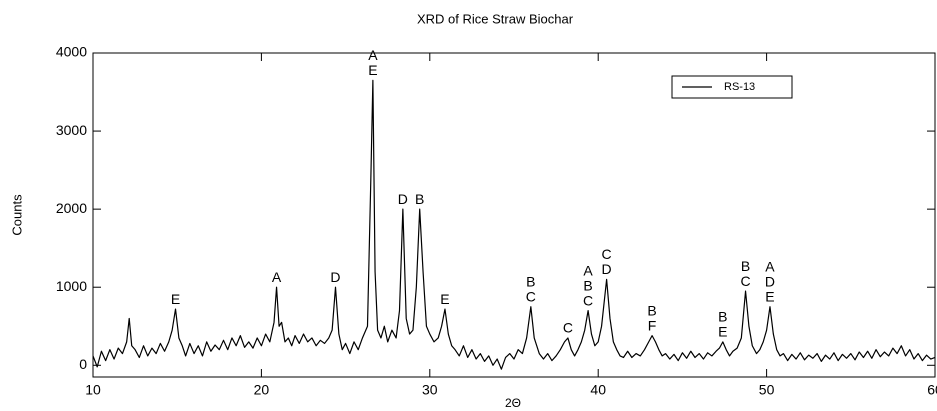 The image size is (937, 411). What do you see at coordinates (739, 87) in the screenshot?
I see `legend-label: RS-13` at bounding box center [739, 87].